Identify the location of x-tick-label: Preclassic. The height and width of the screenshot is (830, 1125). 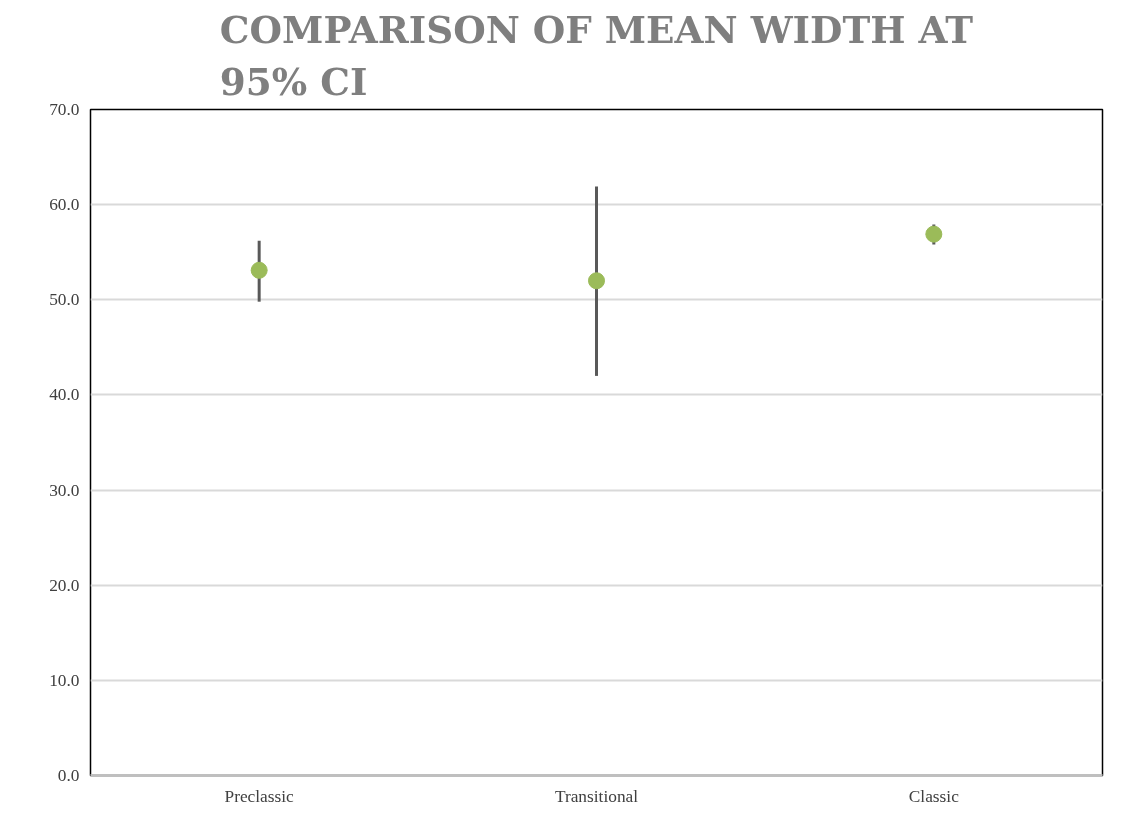
(259, 796).